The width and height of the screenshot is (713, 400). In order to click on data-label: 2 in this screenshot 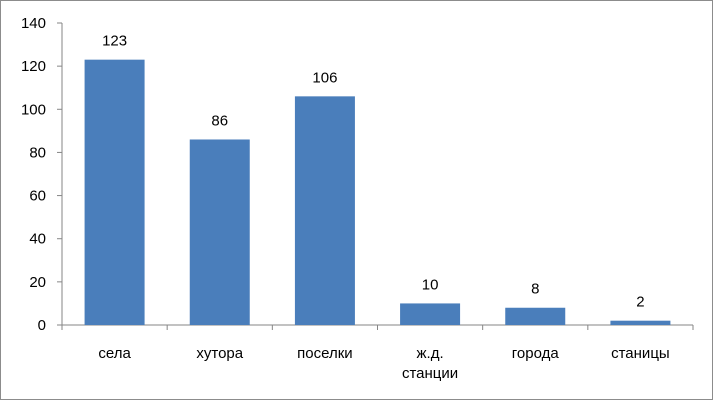, I will do `click(640, 302)`.